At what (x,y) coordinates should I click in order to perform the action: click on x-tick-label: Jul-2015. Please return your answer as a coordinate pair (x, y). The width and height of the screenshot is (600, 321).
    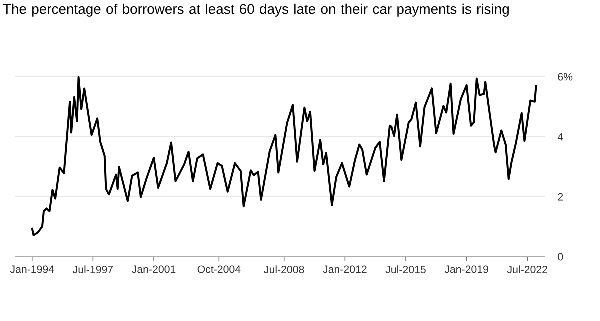
    Looking at the image, I should click on (406, 270).